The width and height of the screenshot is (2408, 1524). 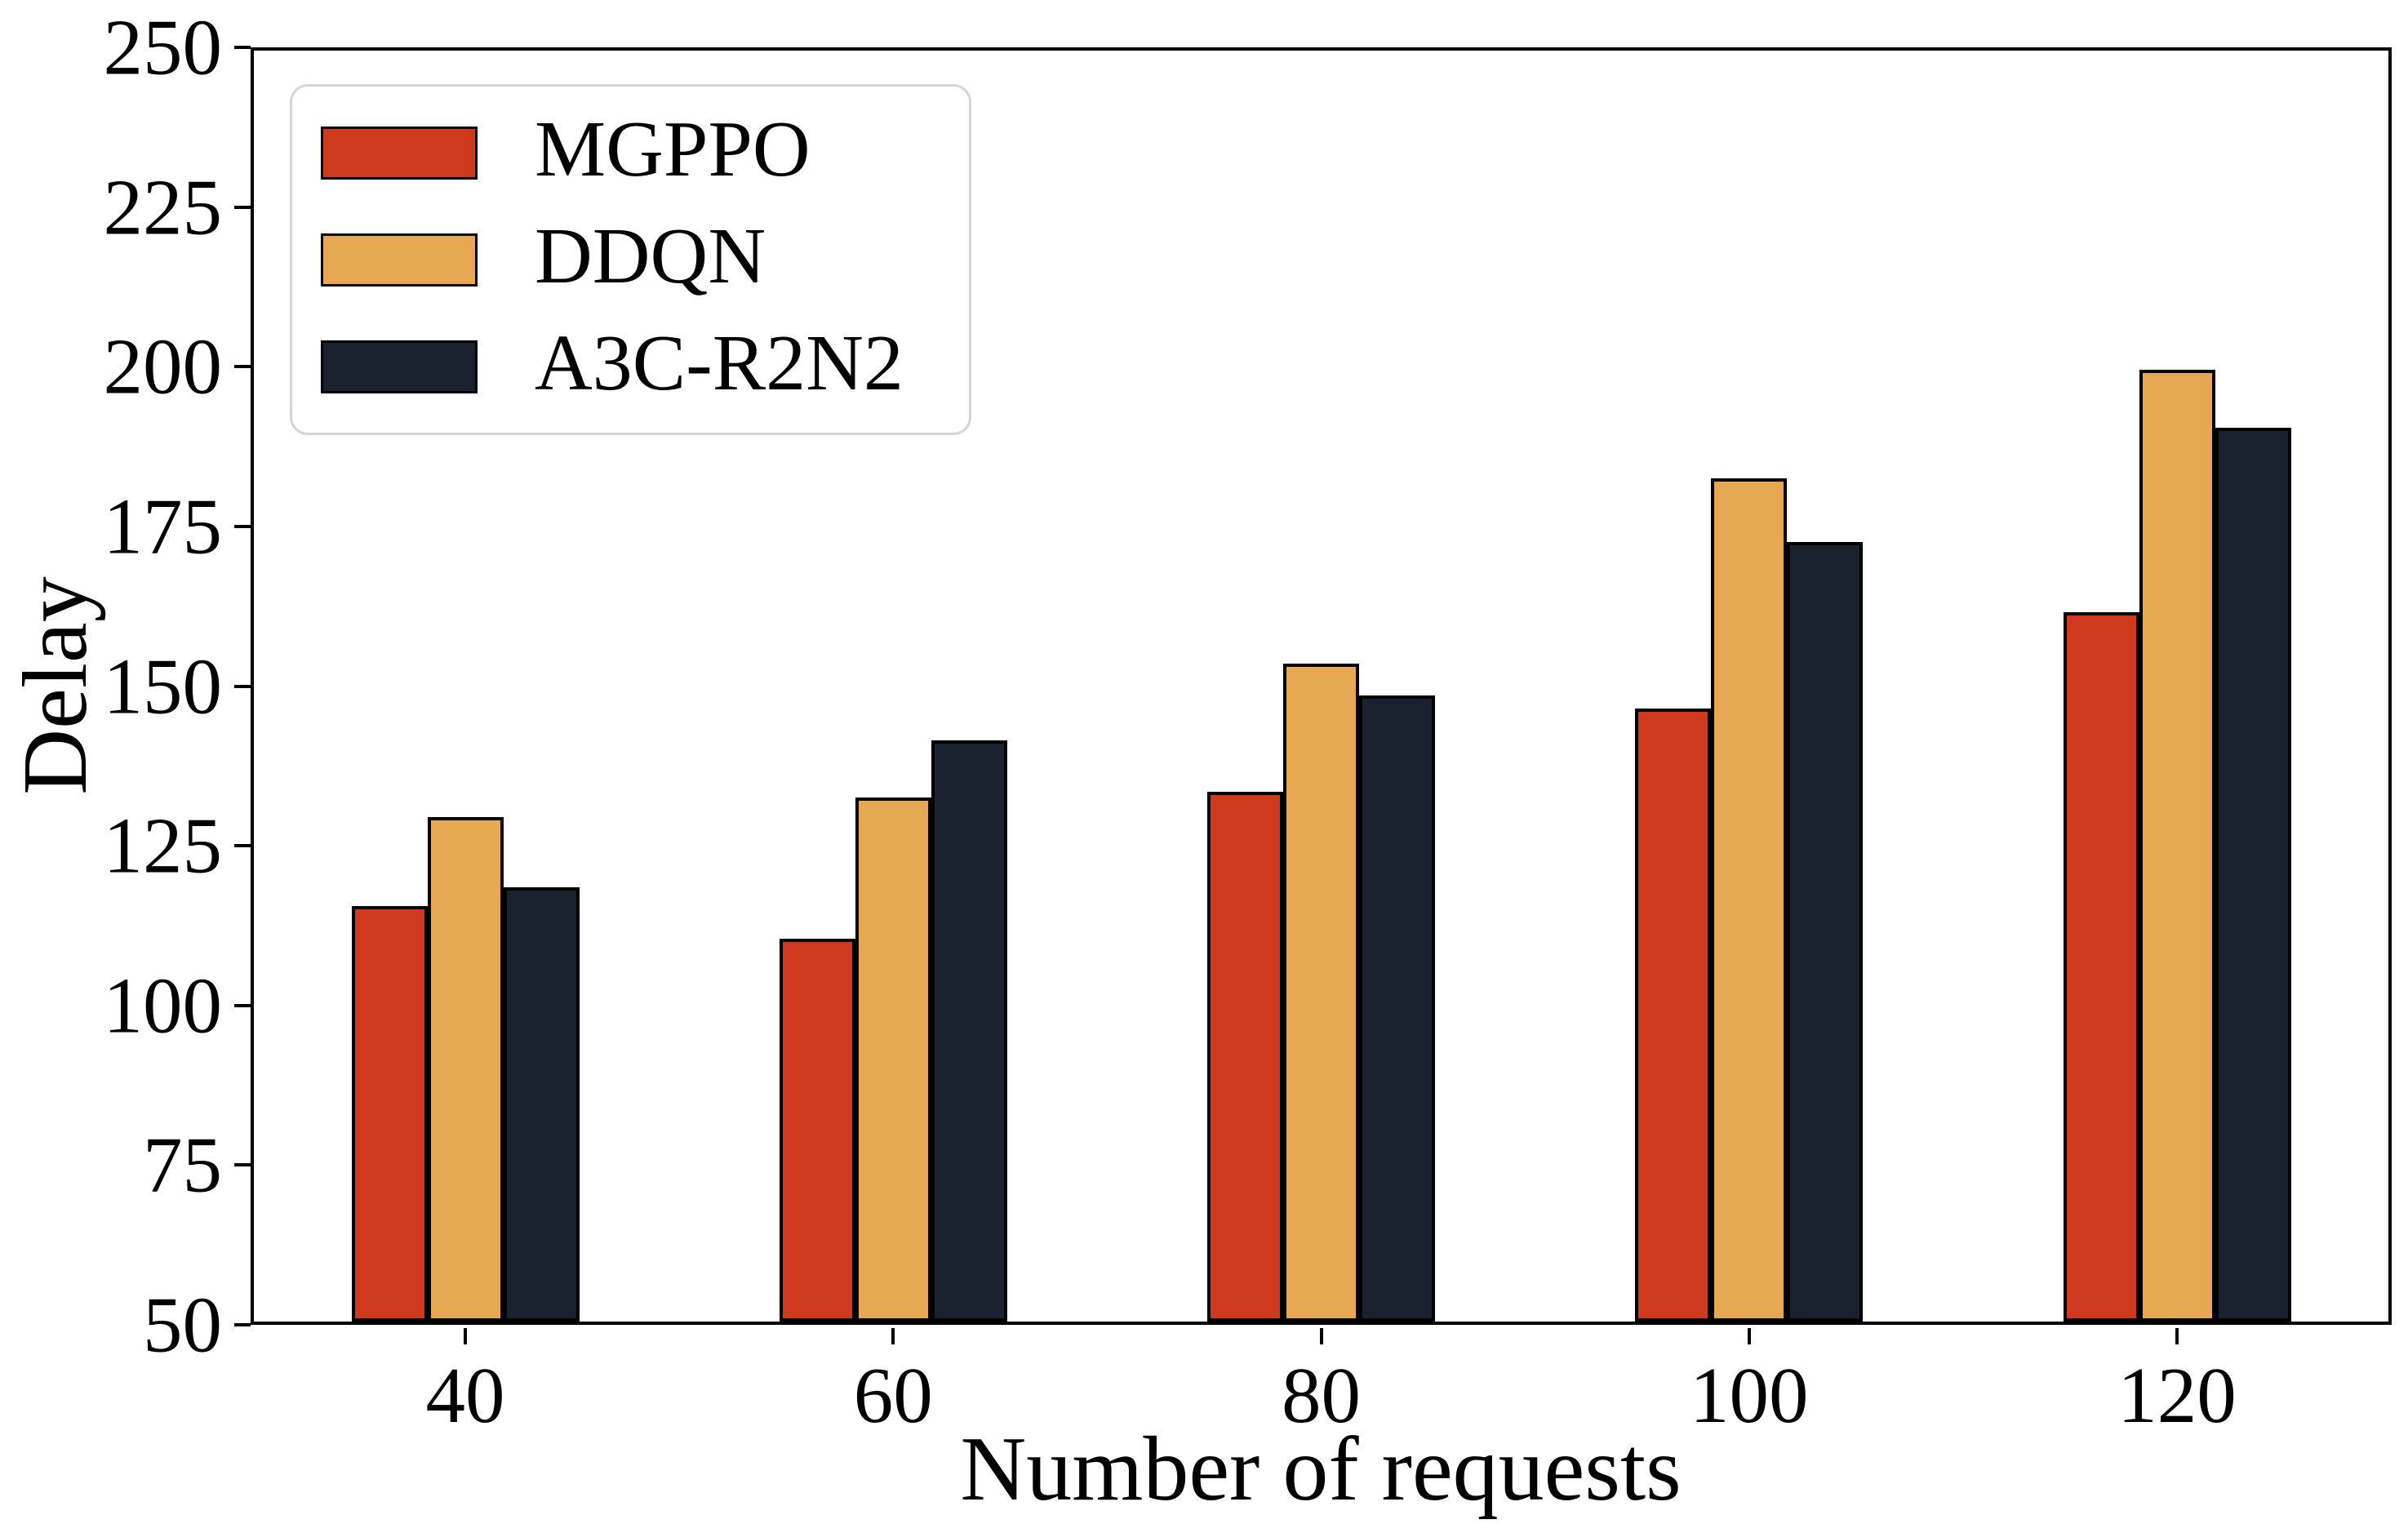 What do you see at coordinates (163, 846) in the screenshot?
I see `y-tick-label: 125` at bounding box center [163, 846].